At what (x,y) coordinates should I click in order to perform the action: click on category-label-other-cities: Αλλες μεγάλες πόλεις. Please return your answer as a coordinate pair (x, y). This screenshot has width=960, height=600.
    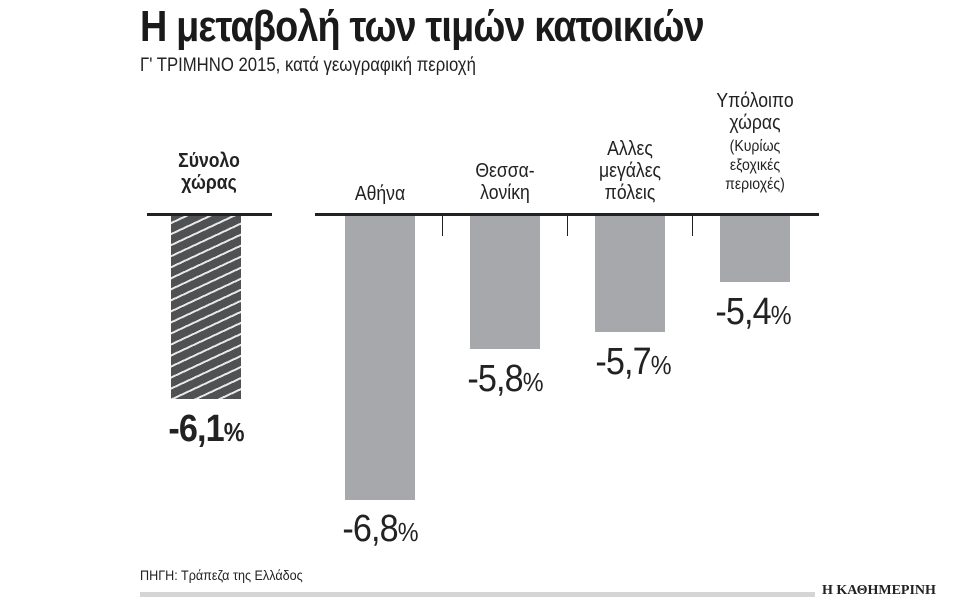
    Looking at the image, I should click on (630, 171).